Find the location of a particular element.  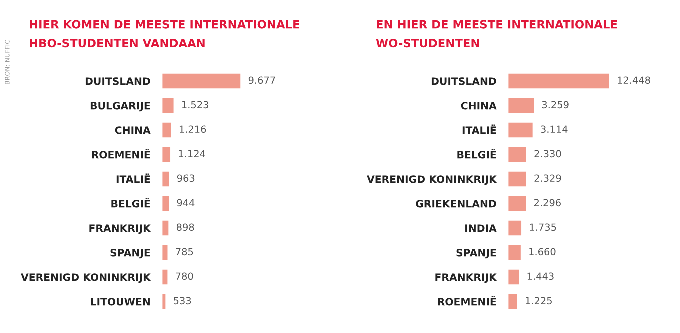

chart-title: HIER KOMEN DE MEESTE INTERNATIONALE HBO-STUDENTEN VANDAAN is located at coordinates (165, 34).